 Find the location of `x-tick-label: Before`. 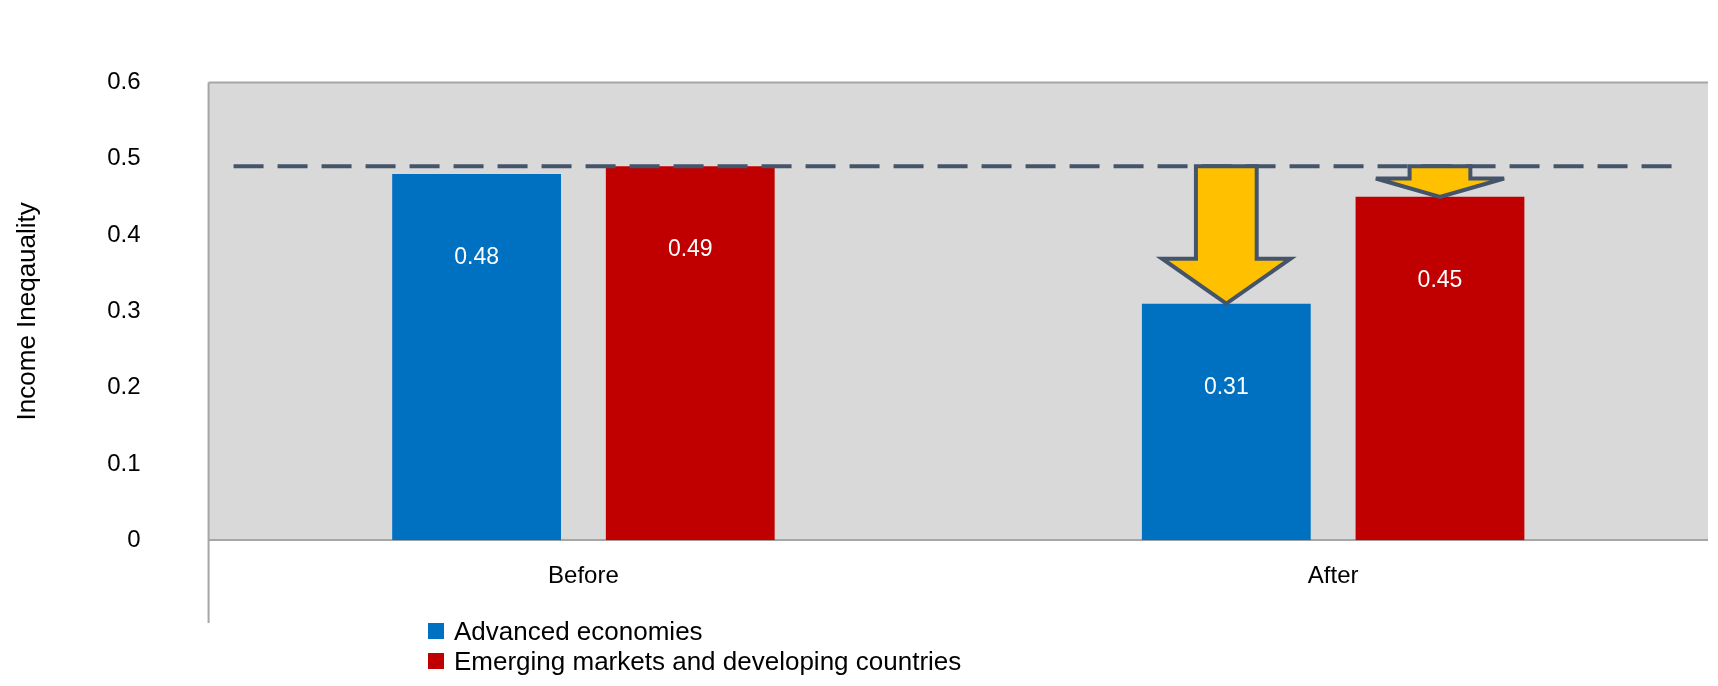

x-tick-label: Before is located at coordinates (583, 575).